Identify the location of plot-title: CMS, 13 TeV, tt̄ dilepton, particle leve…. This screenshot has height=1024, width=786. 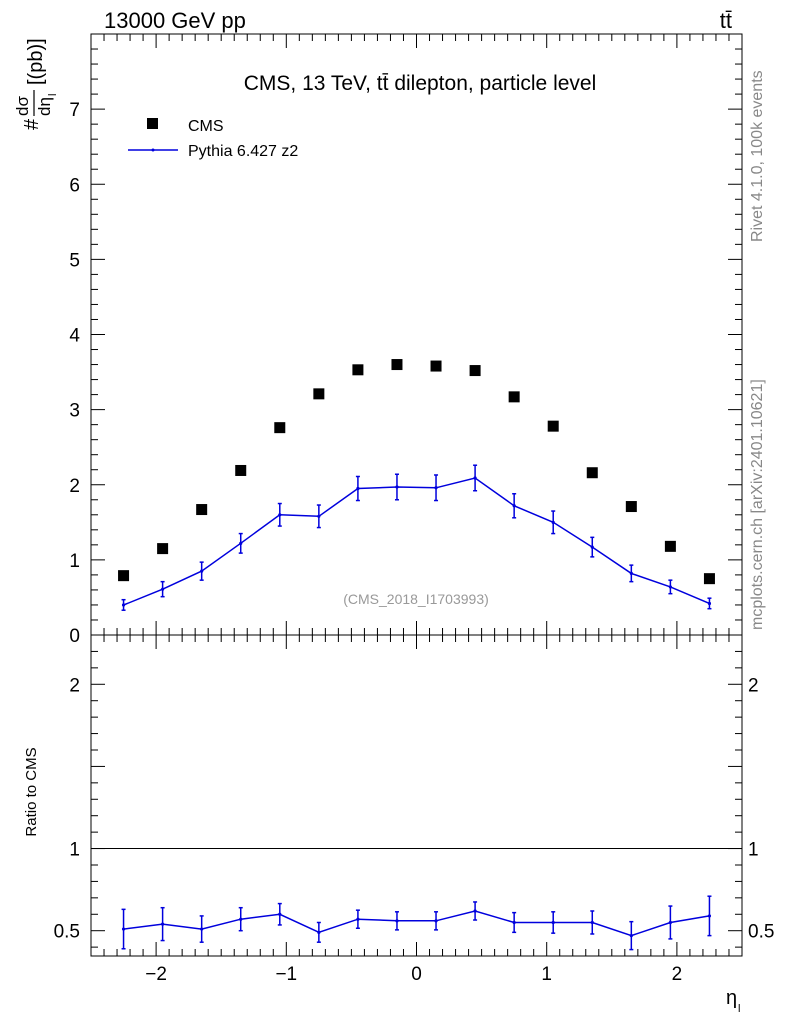
(420, 83).